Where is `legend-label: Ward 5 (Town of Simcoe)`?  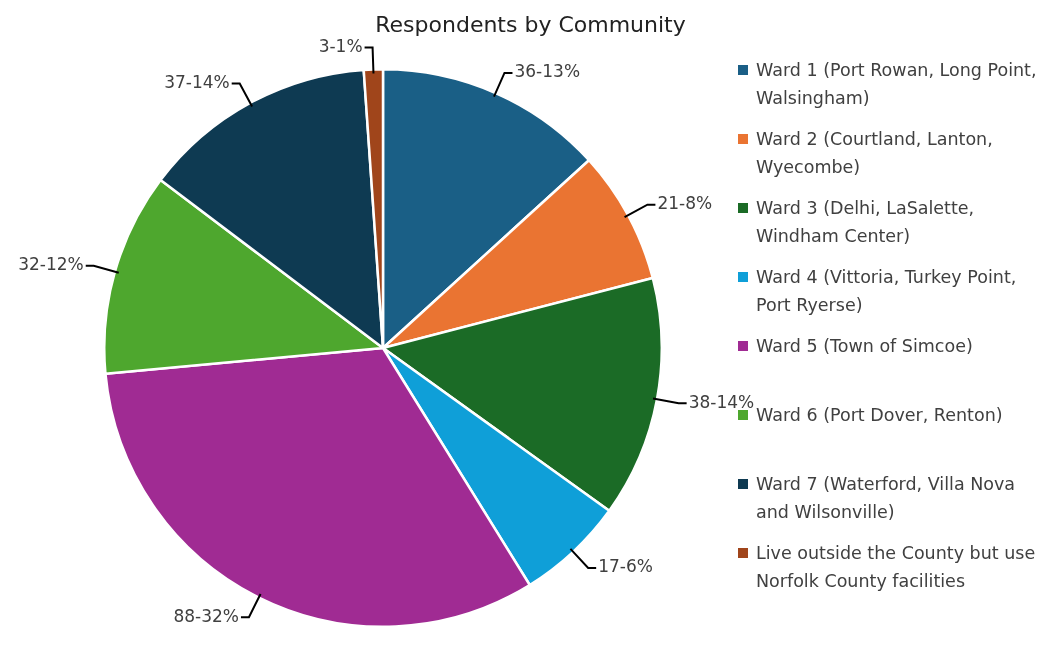 legend-label: Ward 5 (Town of Simcoe) is located at coordinates (864, 346).